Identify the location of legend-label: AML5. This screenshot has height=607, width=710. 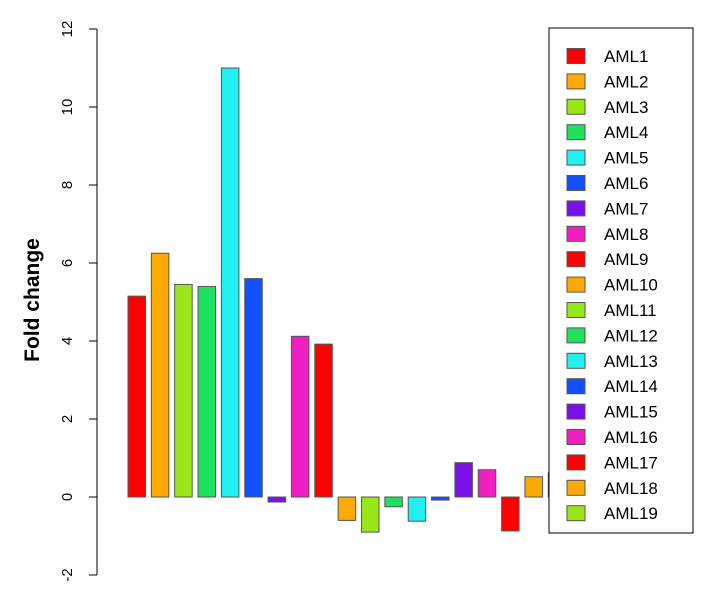
(626, 158).